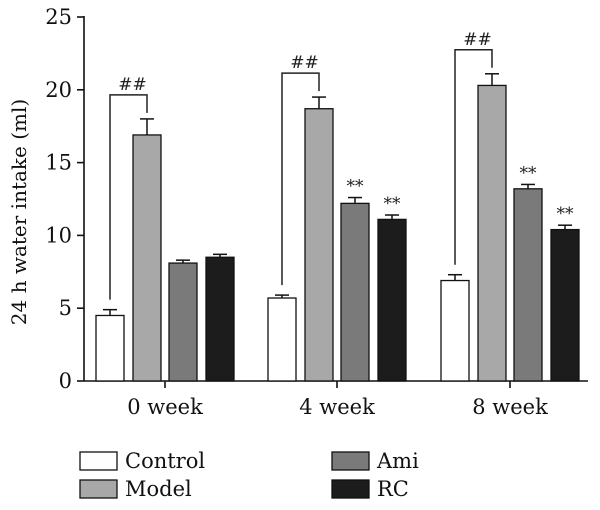  I want to click on y-tick-label: 10, so click(58, 235).